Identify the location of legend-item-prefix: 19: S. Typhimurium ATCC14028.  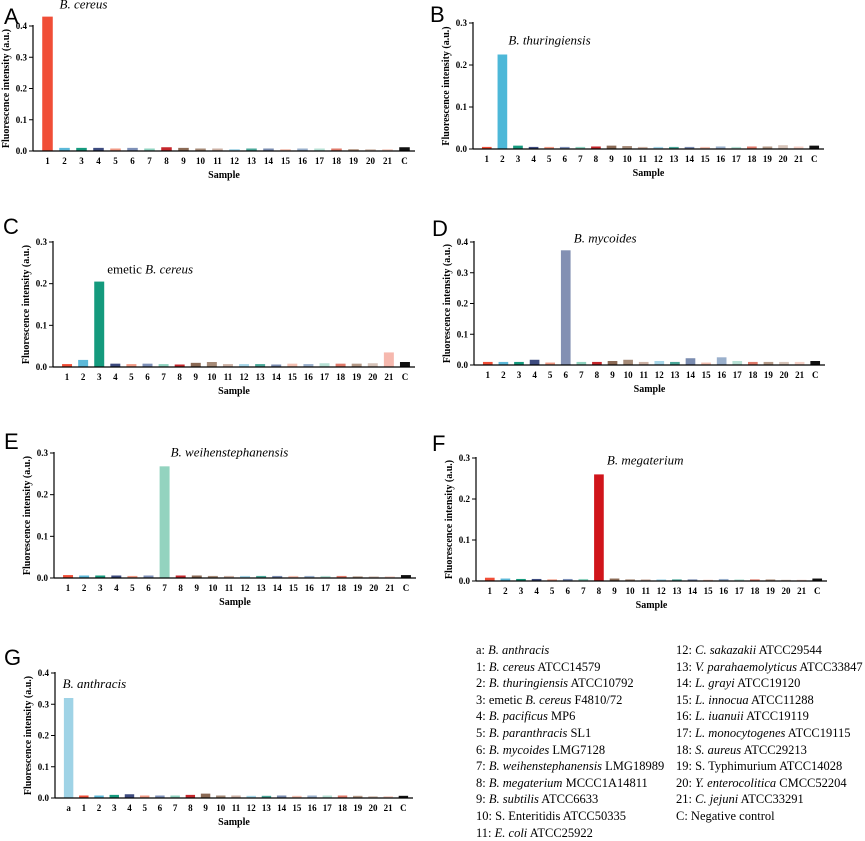
(759, 766).